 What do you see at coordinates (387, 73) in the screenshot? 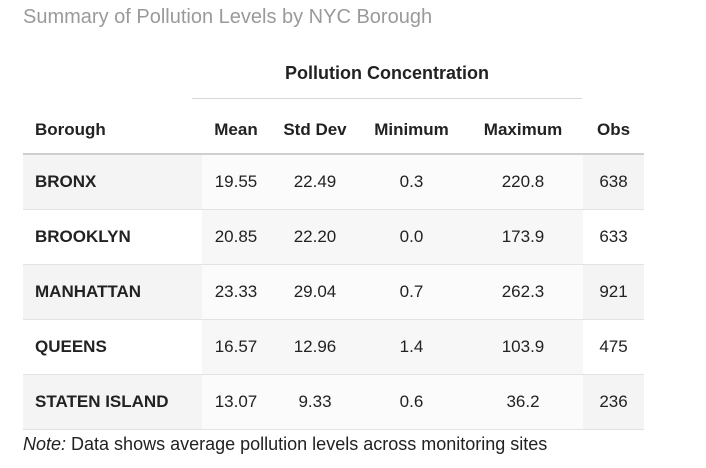
I see `column-spanner-label: Pollution Concentration` at bounding box center [387, 73].